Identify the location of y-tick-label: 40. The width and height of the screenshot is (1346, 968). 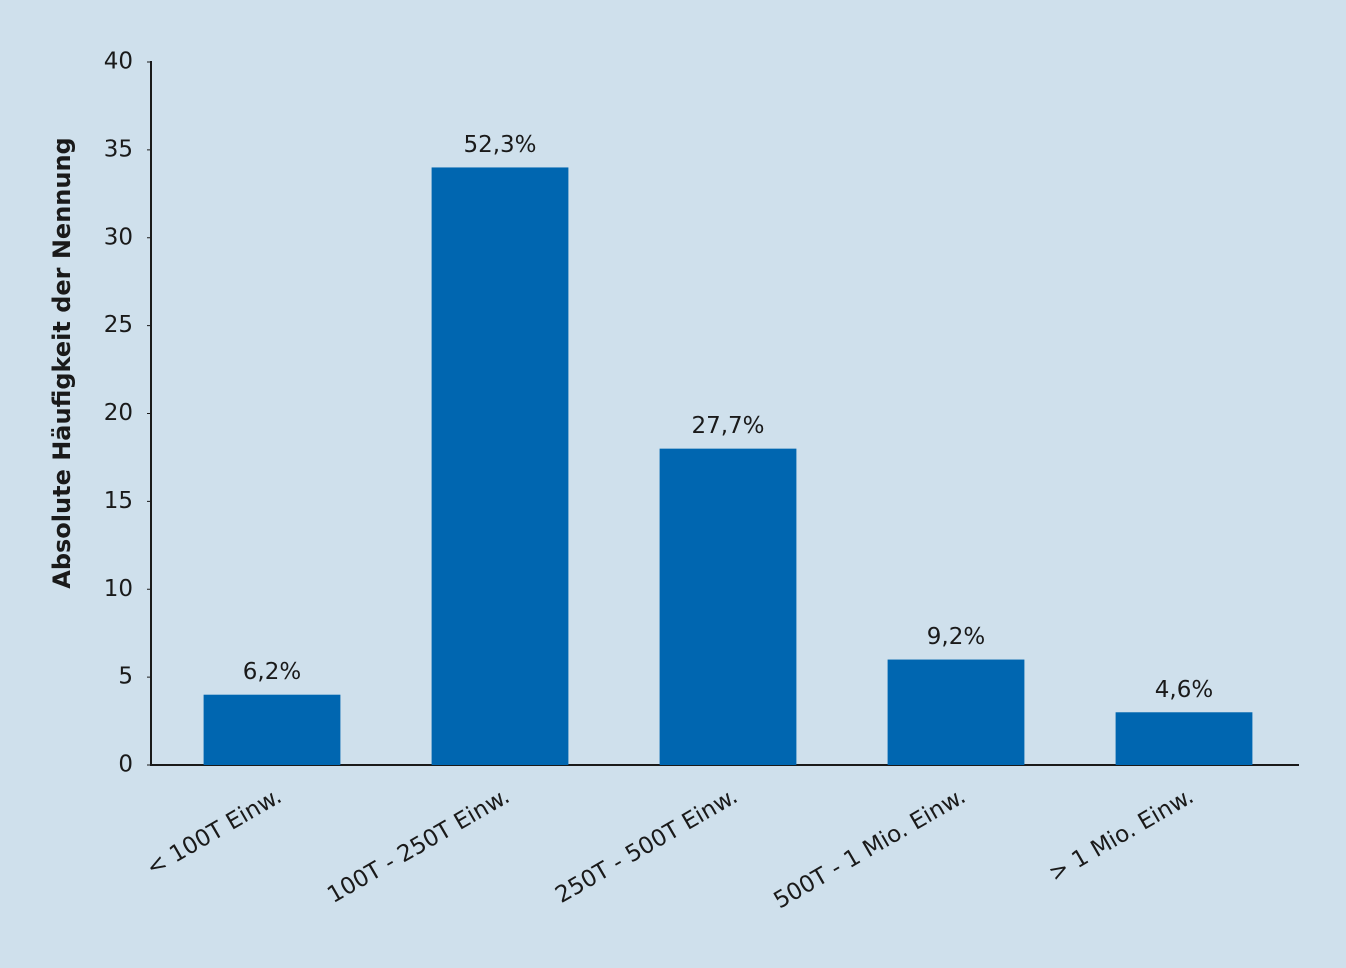
(118, 62).